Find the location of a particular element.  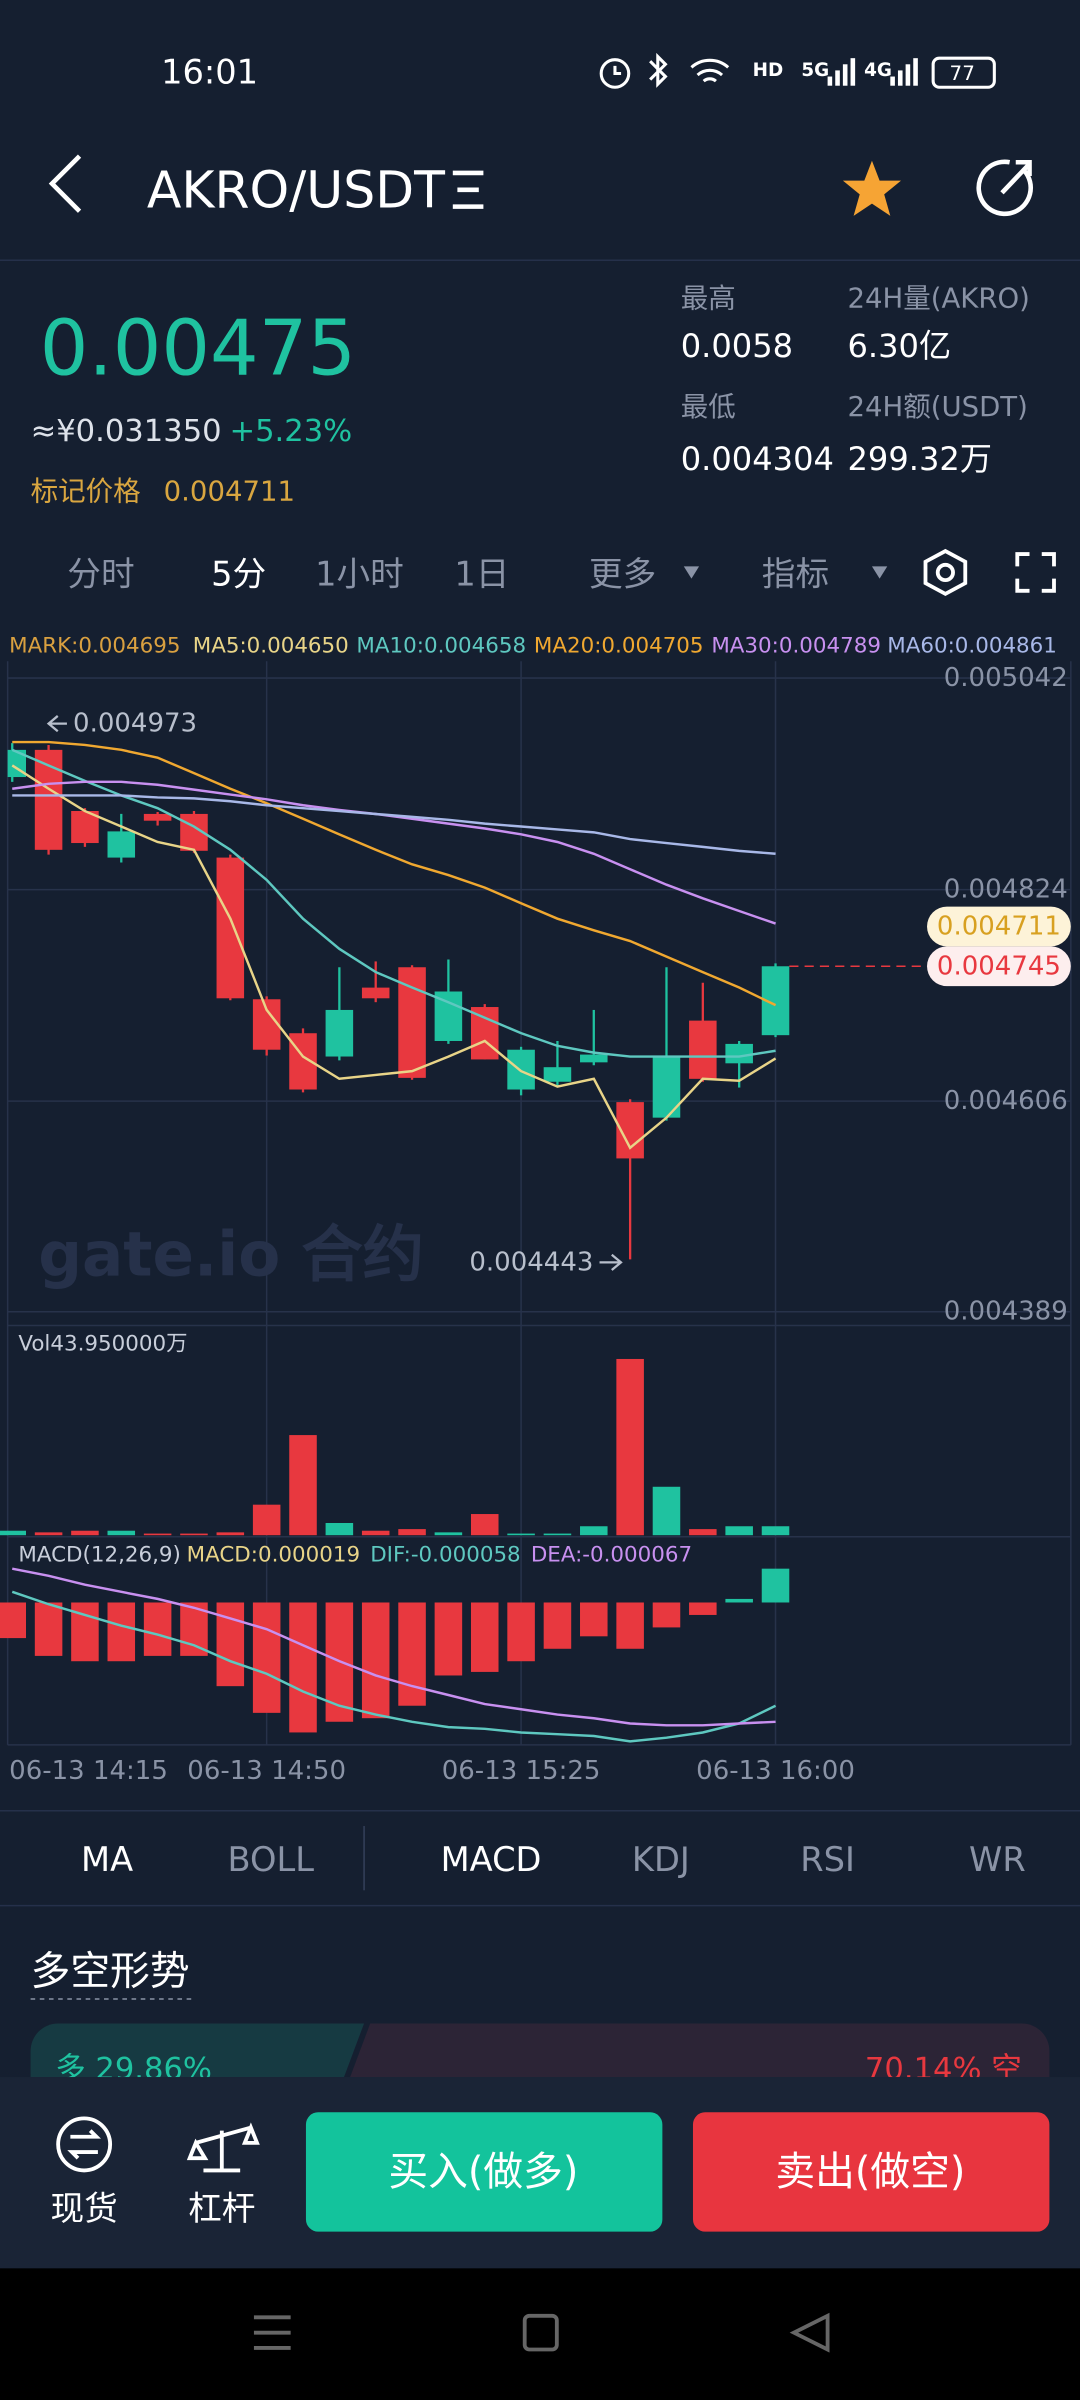

indicator-tab: BOLL is located at coordinates (271, 1859).